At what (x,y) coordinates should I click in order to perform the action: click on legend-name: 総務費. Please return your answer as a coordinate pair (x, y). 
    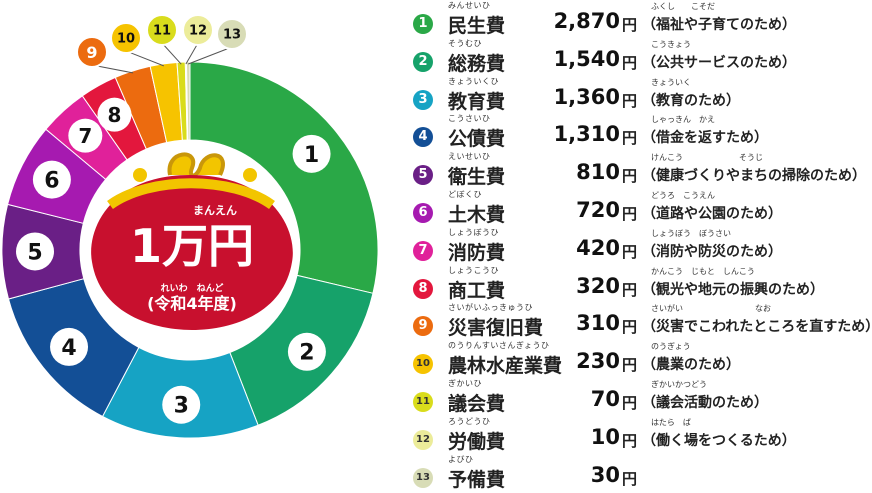
    Looking at the image, I should click on (477, 63).